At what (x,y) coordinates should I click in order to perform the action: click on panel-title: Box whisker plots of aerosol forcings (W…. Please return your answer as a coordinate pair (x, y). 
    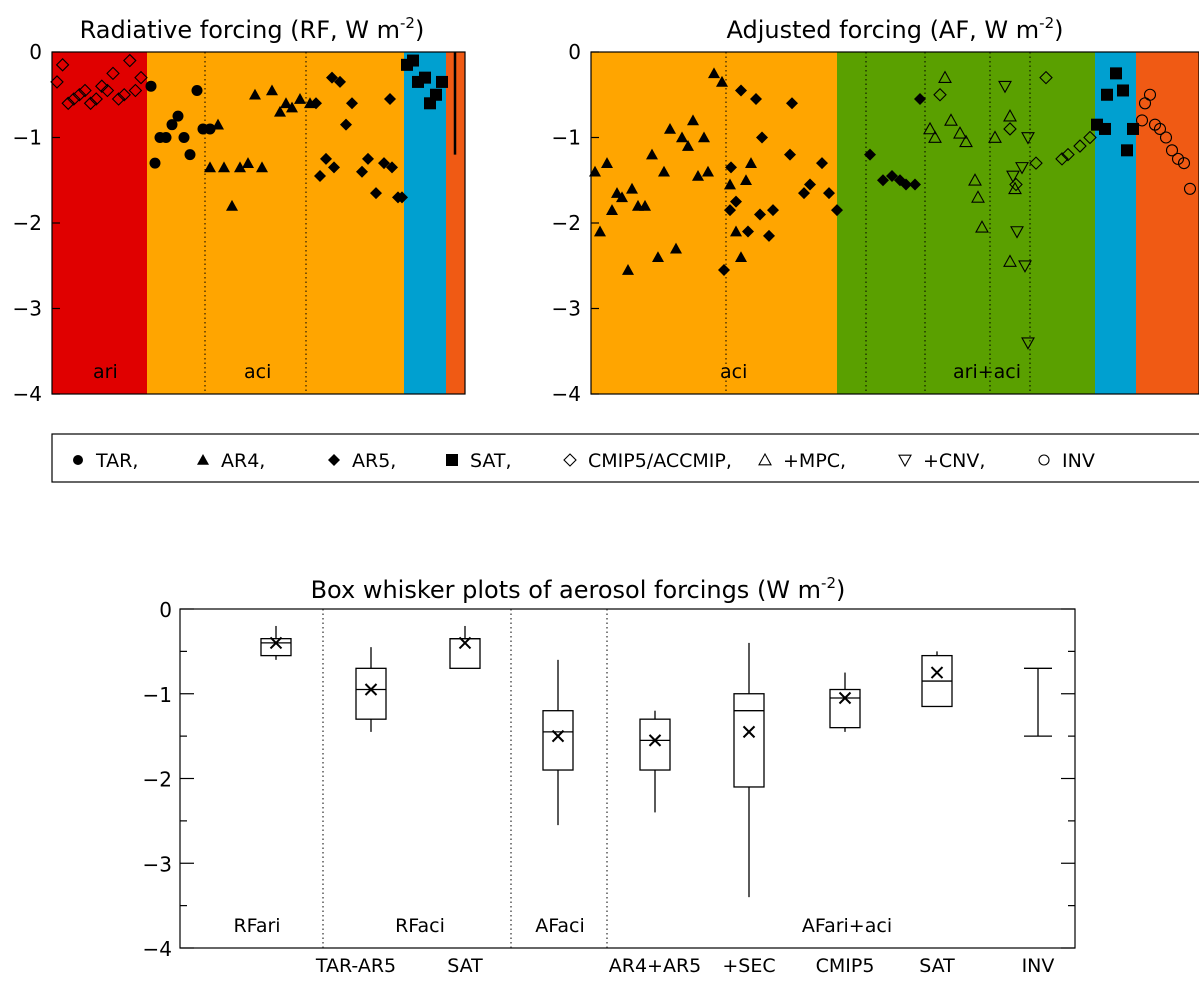
    Looking at the image, I should click on (578, 589).